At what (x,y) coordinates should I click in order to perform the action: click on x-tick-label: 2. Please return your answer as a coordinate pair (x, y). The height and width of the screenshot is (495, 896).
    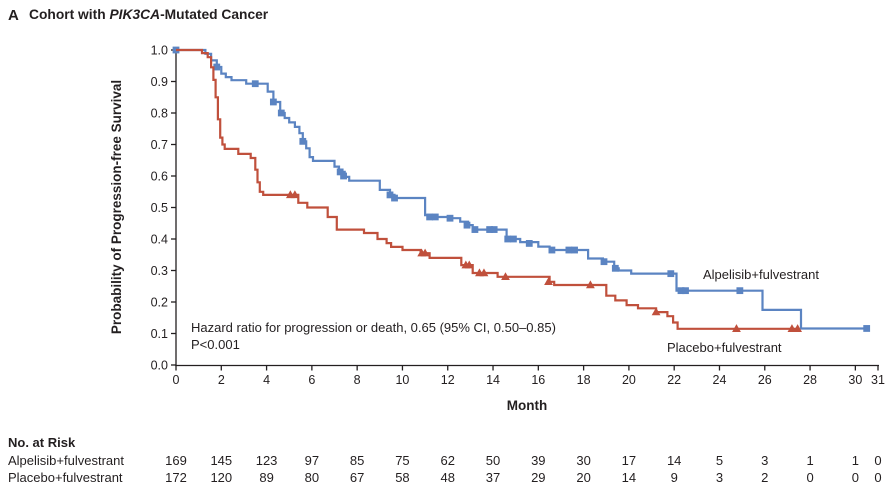
    Looking at the image, I should click on (221, 380).